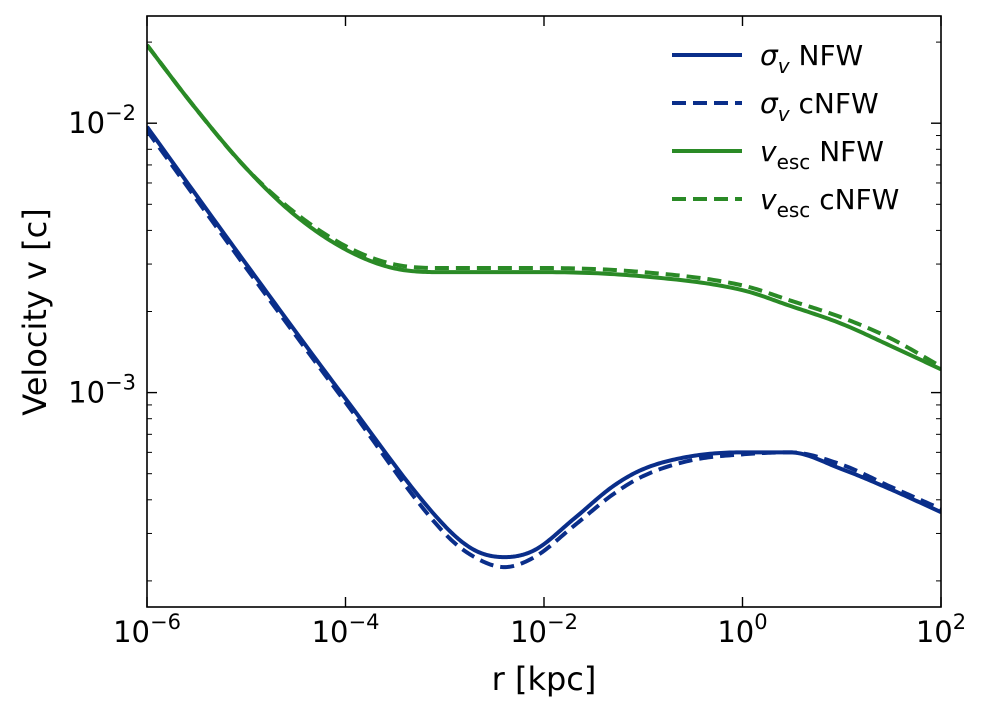 This screenshot has width=987, height=712. Describe the element at coordinates (822, 154) in the screenshot. I see `legend-label-3: vesc NFW` at that location.